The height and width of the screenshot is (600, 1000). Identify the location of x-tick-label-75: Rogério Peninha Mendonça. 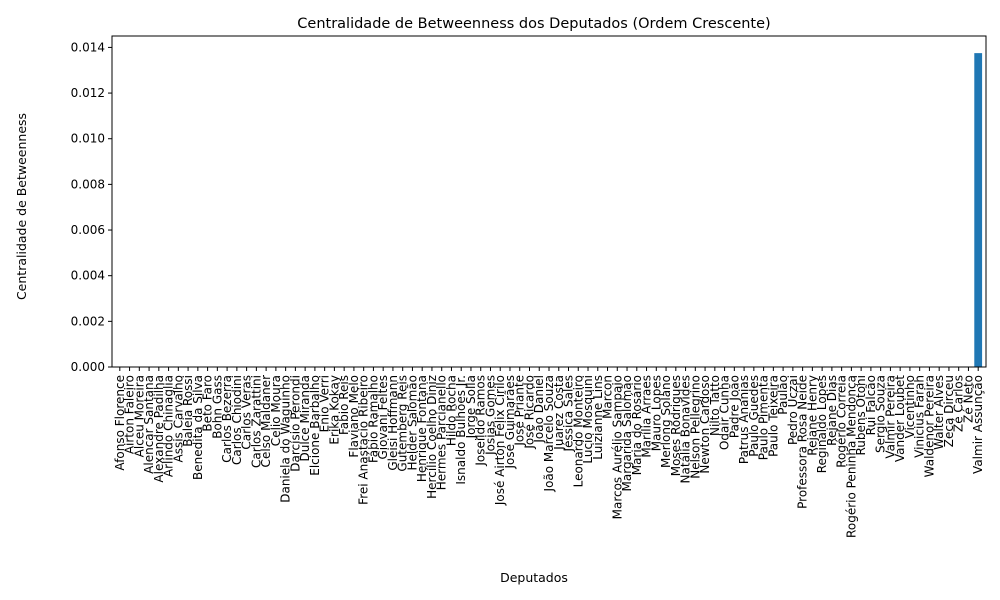
(851, 456).